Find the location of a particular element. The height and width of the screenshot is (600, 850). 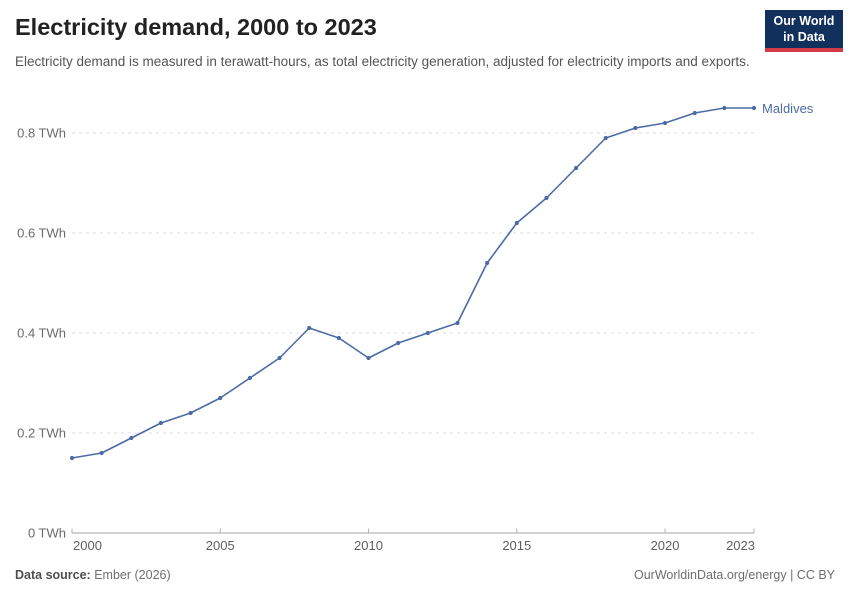

data-source: Data source: Ember (2026) is located at coordinates (93, 575).